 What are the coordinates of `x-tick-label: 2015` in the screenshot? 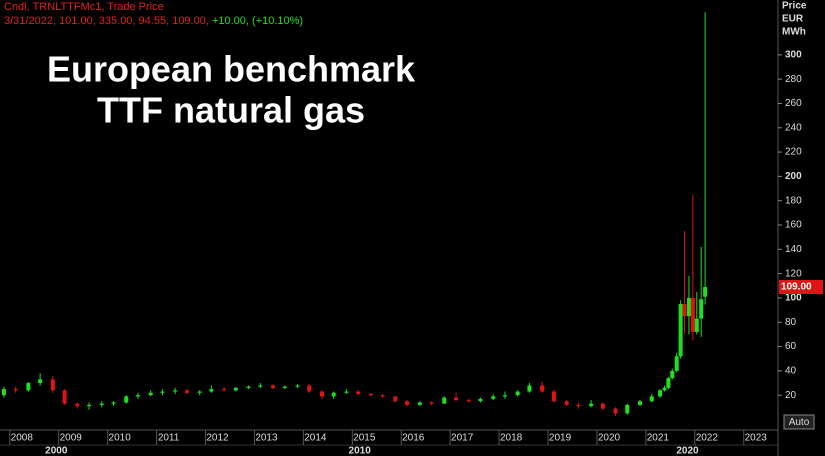 It's located at (364, 438).